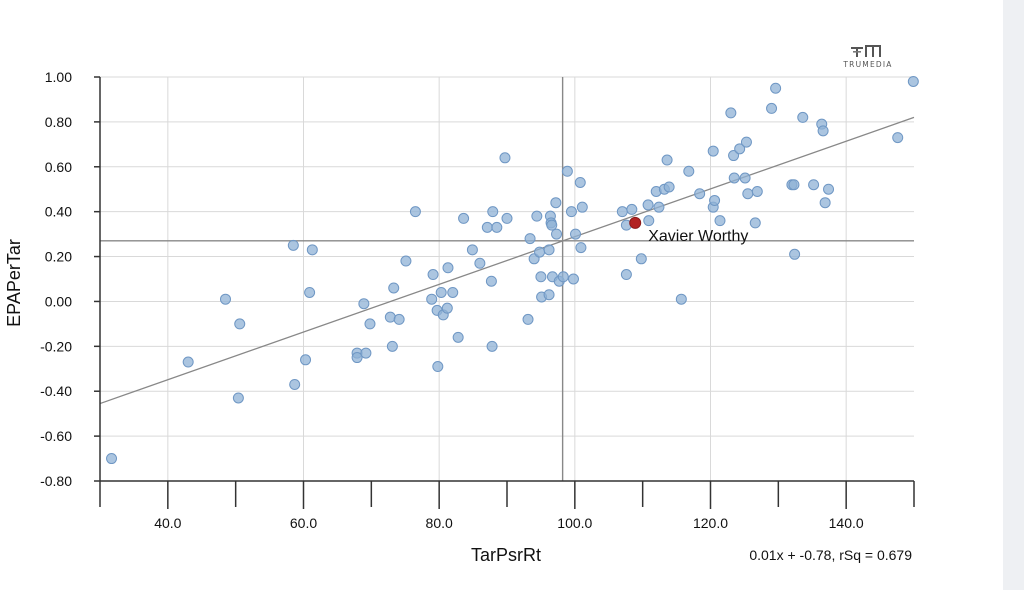  What do you see at coordinates (1013, 295) in the screenshot?
I see `window-edge` at bounding box center [1013, 295].